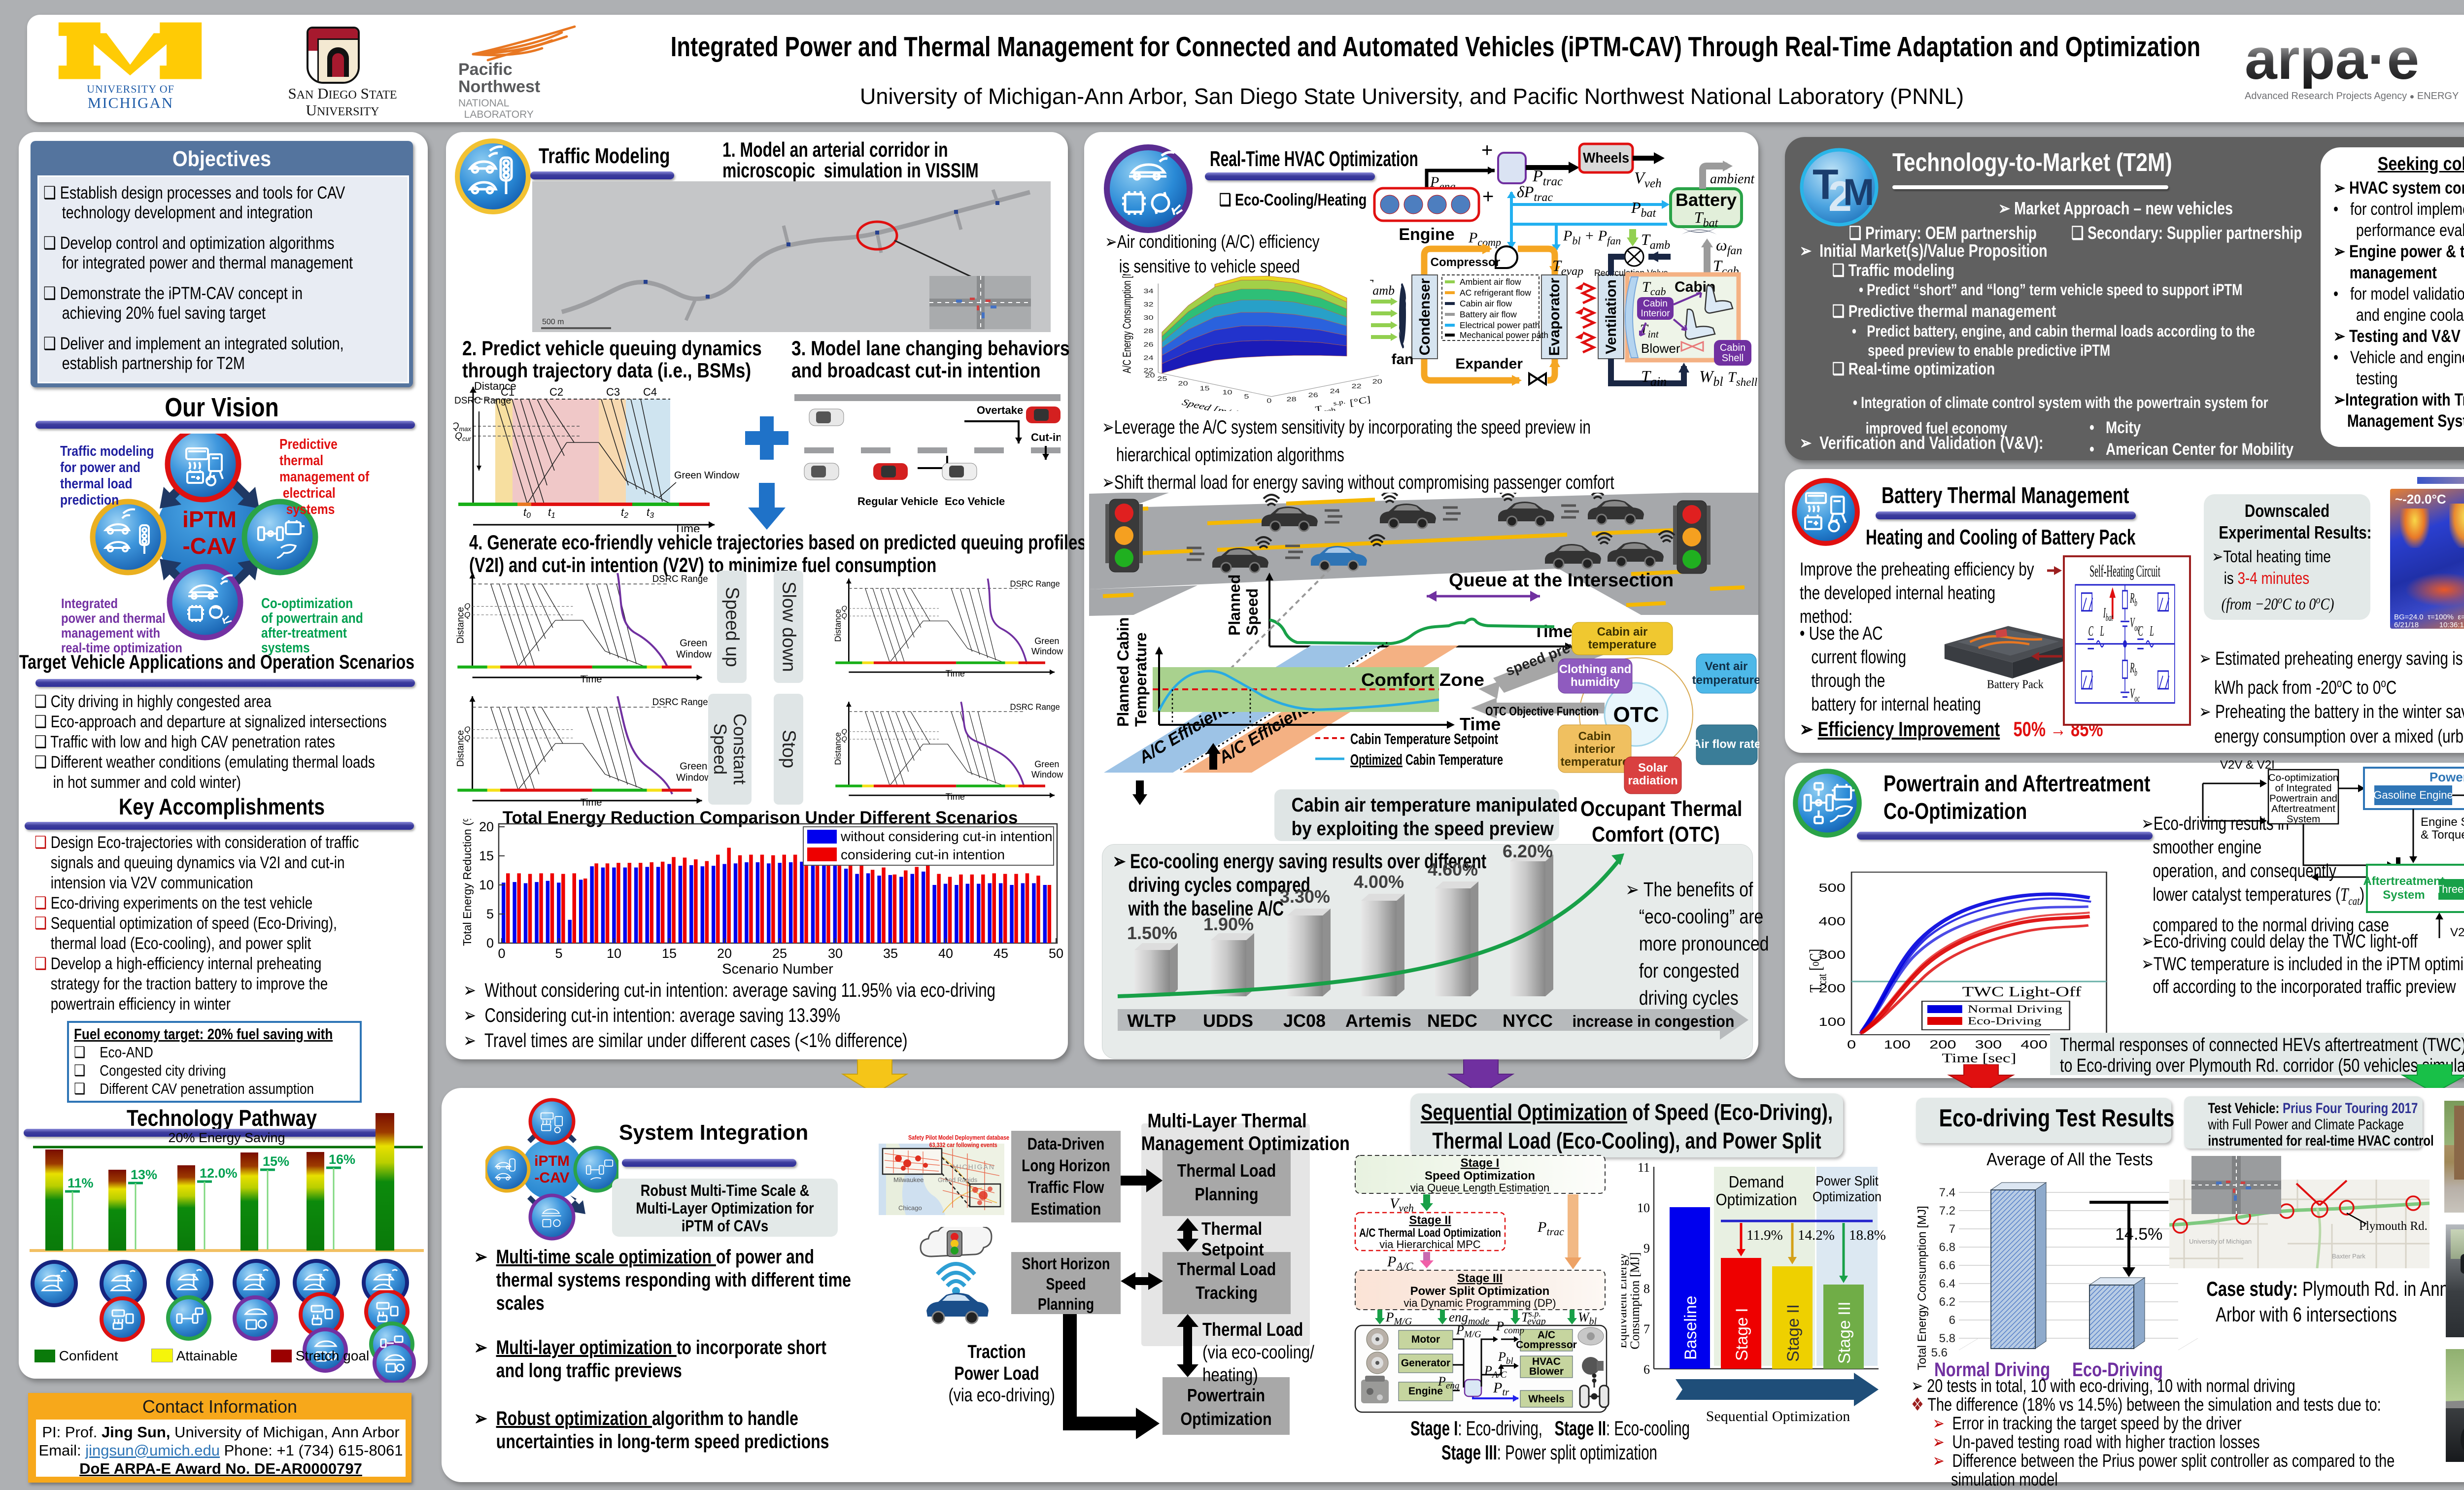  Describe the element at coordinates (1647, 179) in the screenshot. I see `svg-text: Vveh` at that location.